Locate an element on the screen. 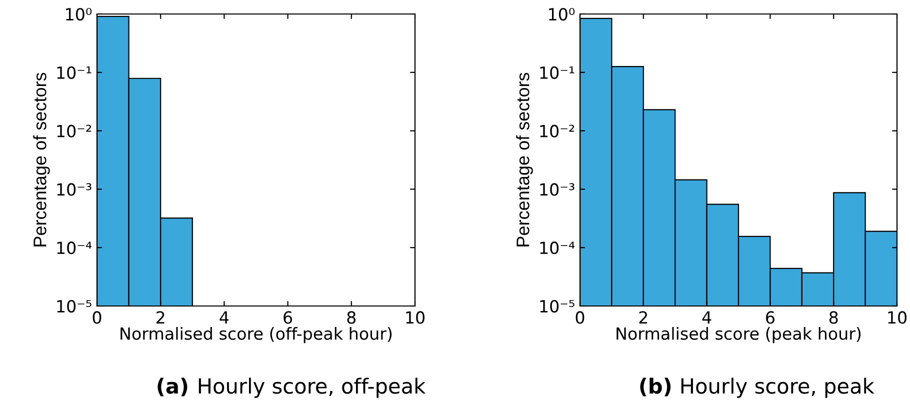 The height and width of the screenshot is (417, 910). x-axis-title: Normalised score (off-peak hour) is located at coordinates (256, 335).